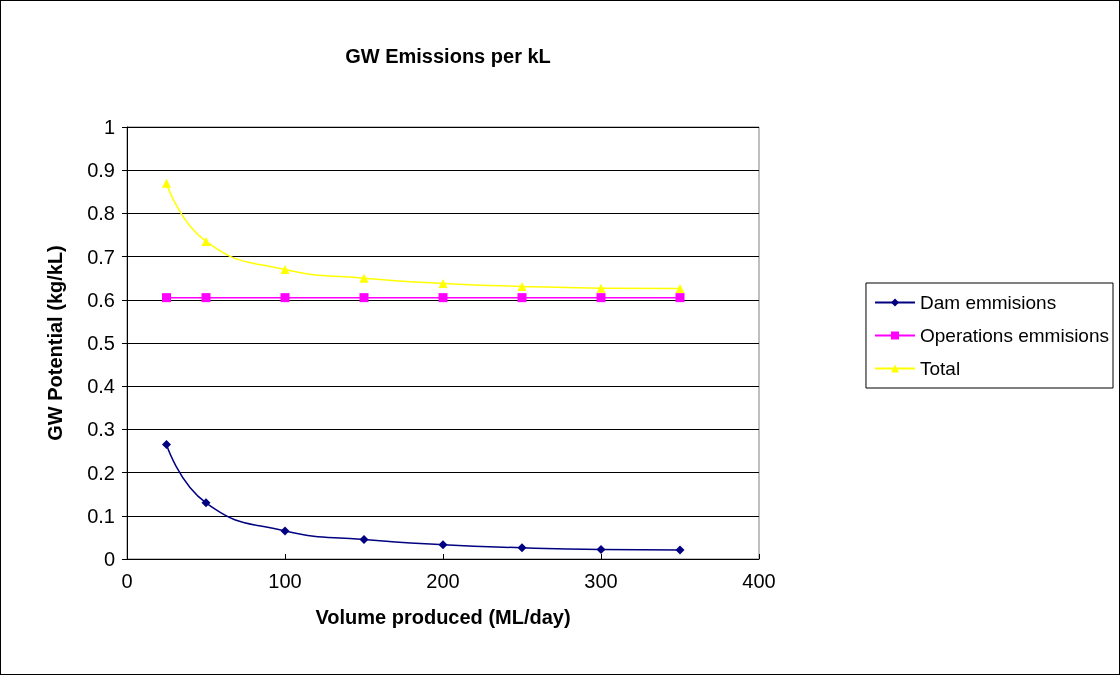 This screenshot has width=1120, height=675. Describe the element at coordinates (101, 343) in the screenshot. I see `y-tick-label: 0.5` at that location.